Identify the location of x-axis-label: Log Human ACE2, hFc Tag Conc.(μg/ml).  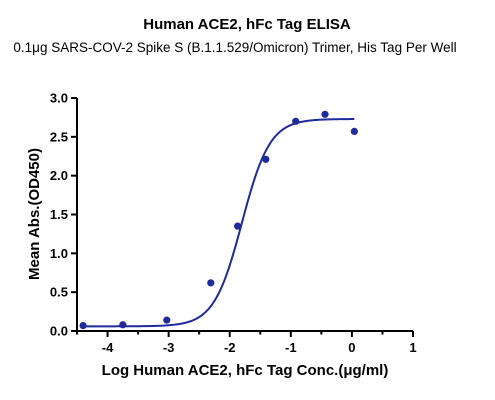
(245, 370).